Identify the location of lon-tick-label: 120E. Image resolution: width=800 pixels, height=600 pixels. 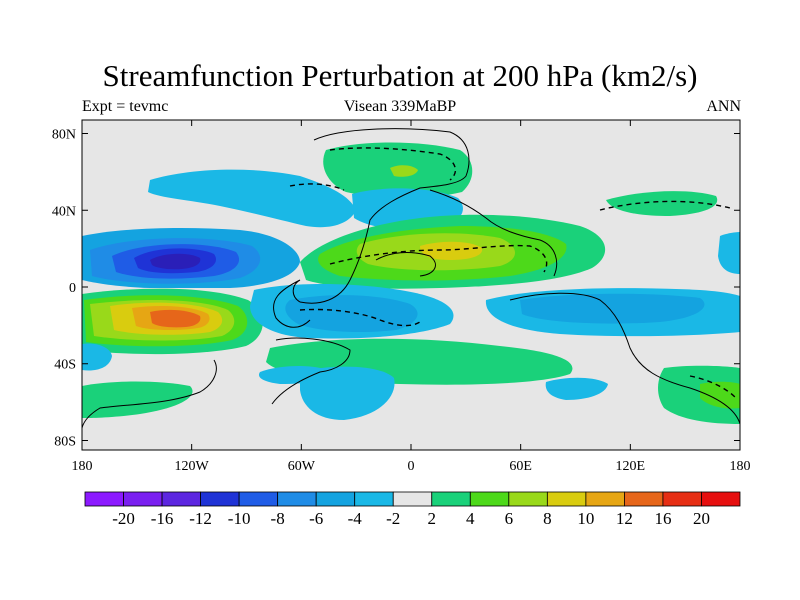
(631, 466).